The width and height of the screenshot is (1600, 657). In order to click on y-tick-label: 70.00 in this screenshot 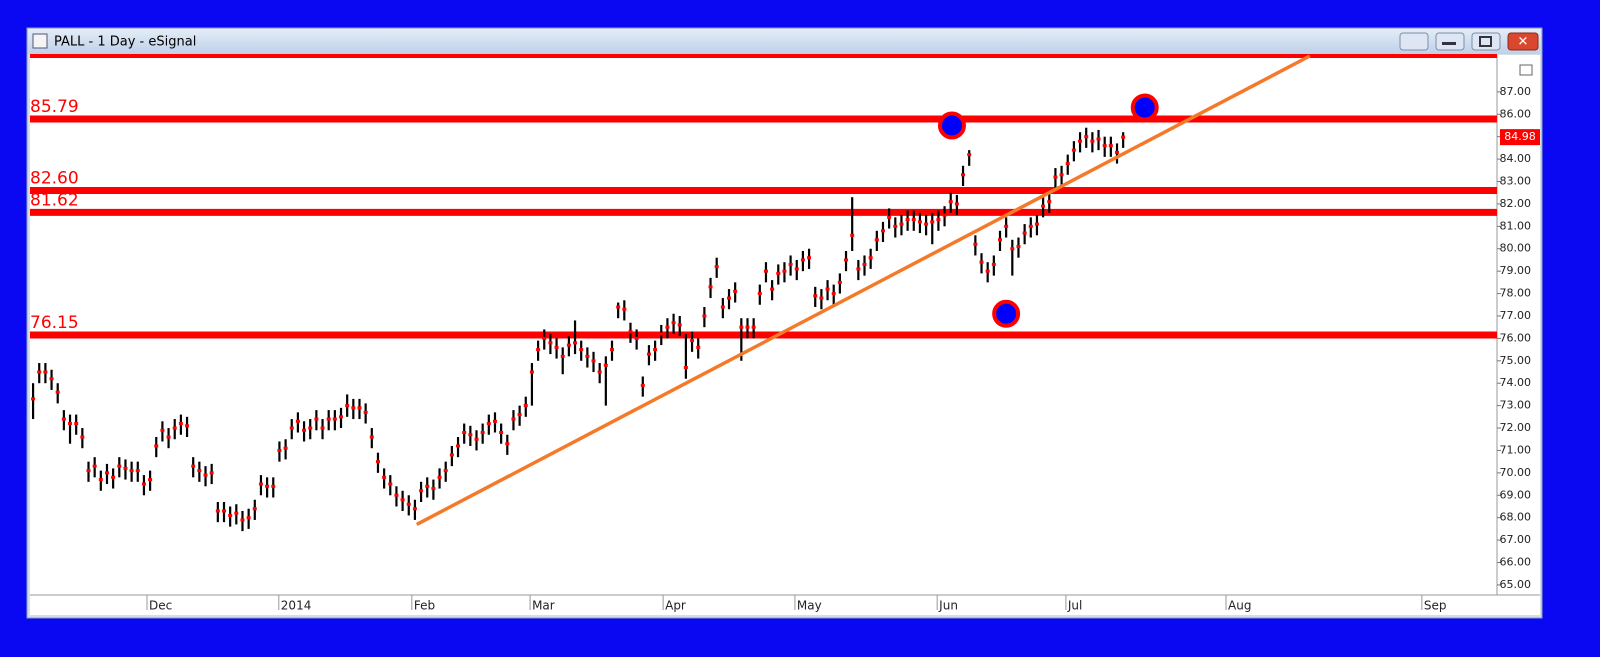, I will do `click(1516, 472)`.